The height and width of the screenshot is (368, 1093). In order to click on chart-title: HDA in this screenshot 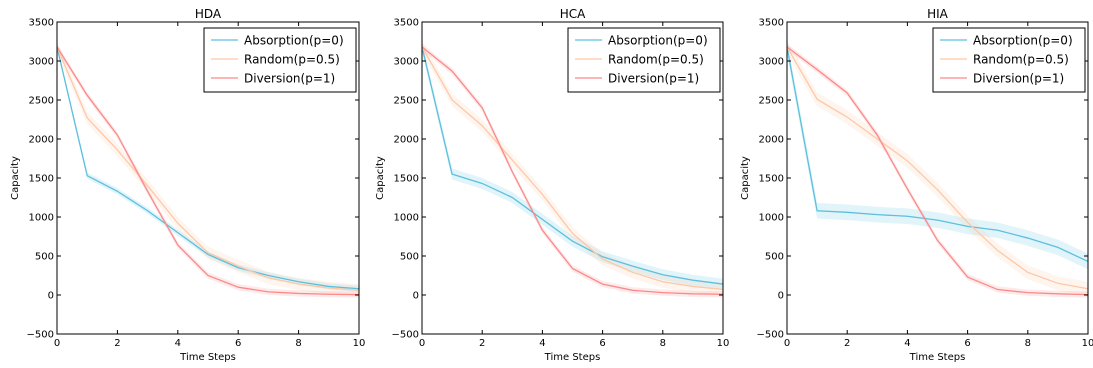, I will do `click(208, 14)`.